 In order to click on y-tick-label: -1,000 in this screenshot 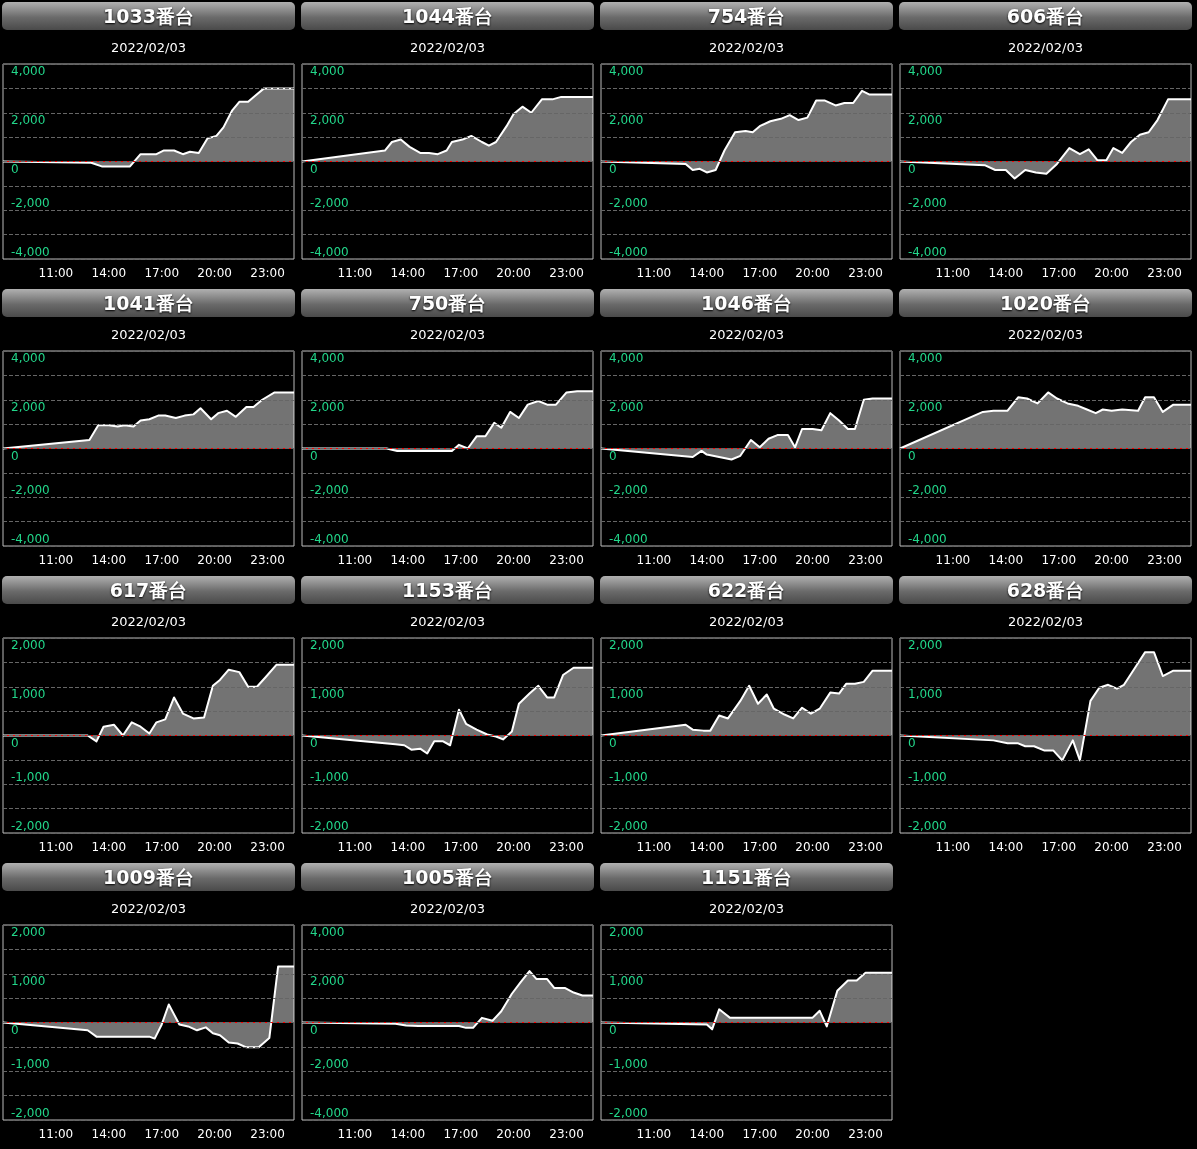, I will do `click(628, 1064)`.